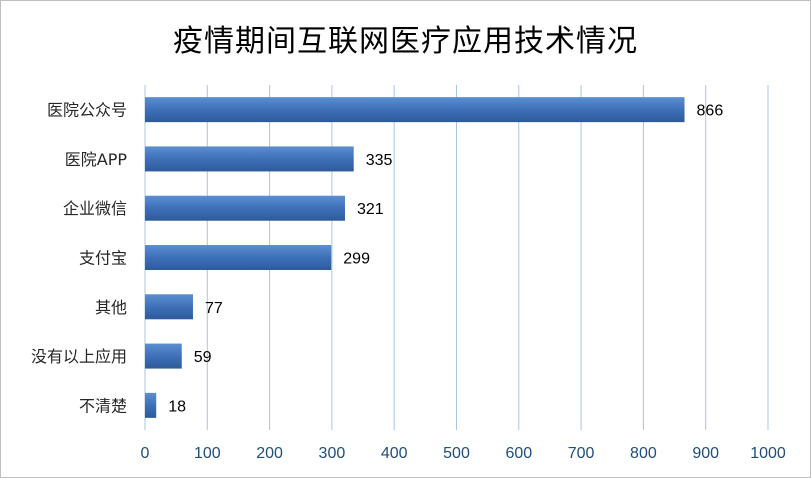 The image size is (811, 478). What do you see at coordinates (111, 307) in the screenshot?
I see `category-label: 其他` at bounding box center [111, 307].